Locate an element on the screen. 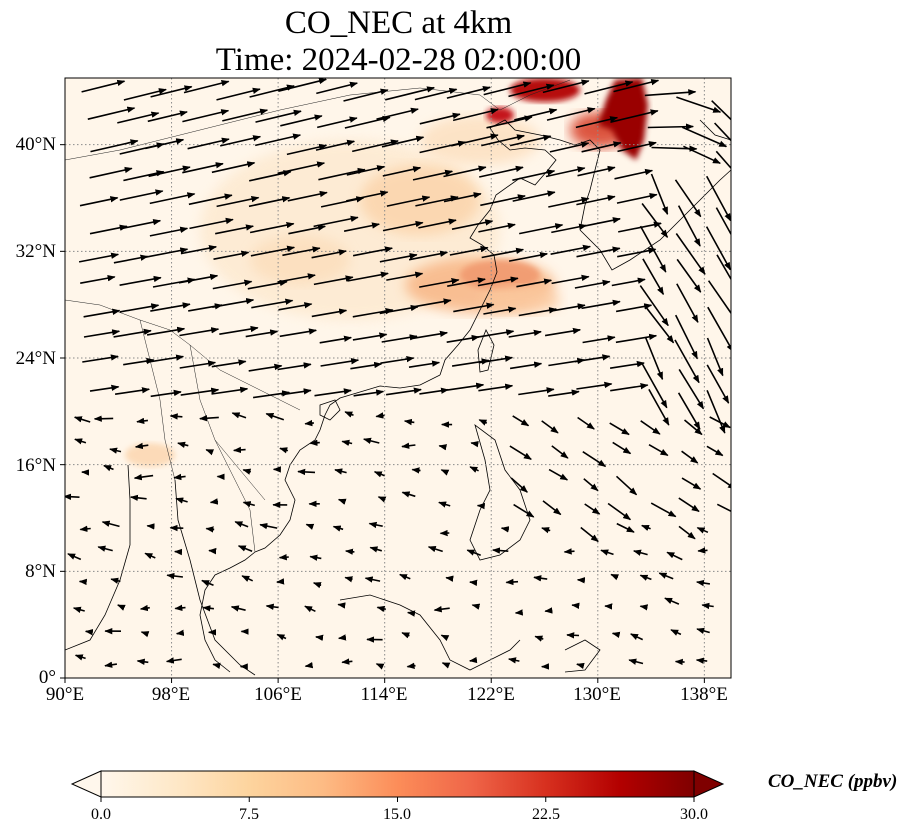 The image size is (920, 836). colorbar-tick-15: 15.0 is located at coordinates (397, 814).